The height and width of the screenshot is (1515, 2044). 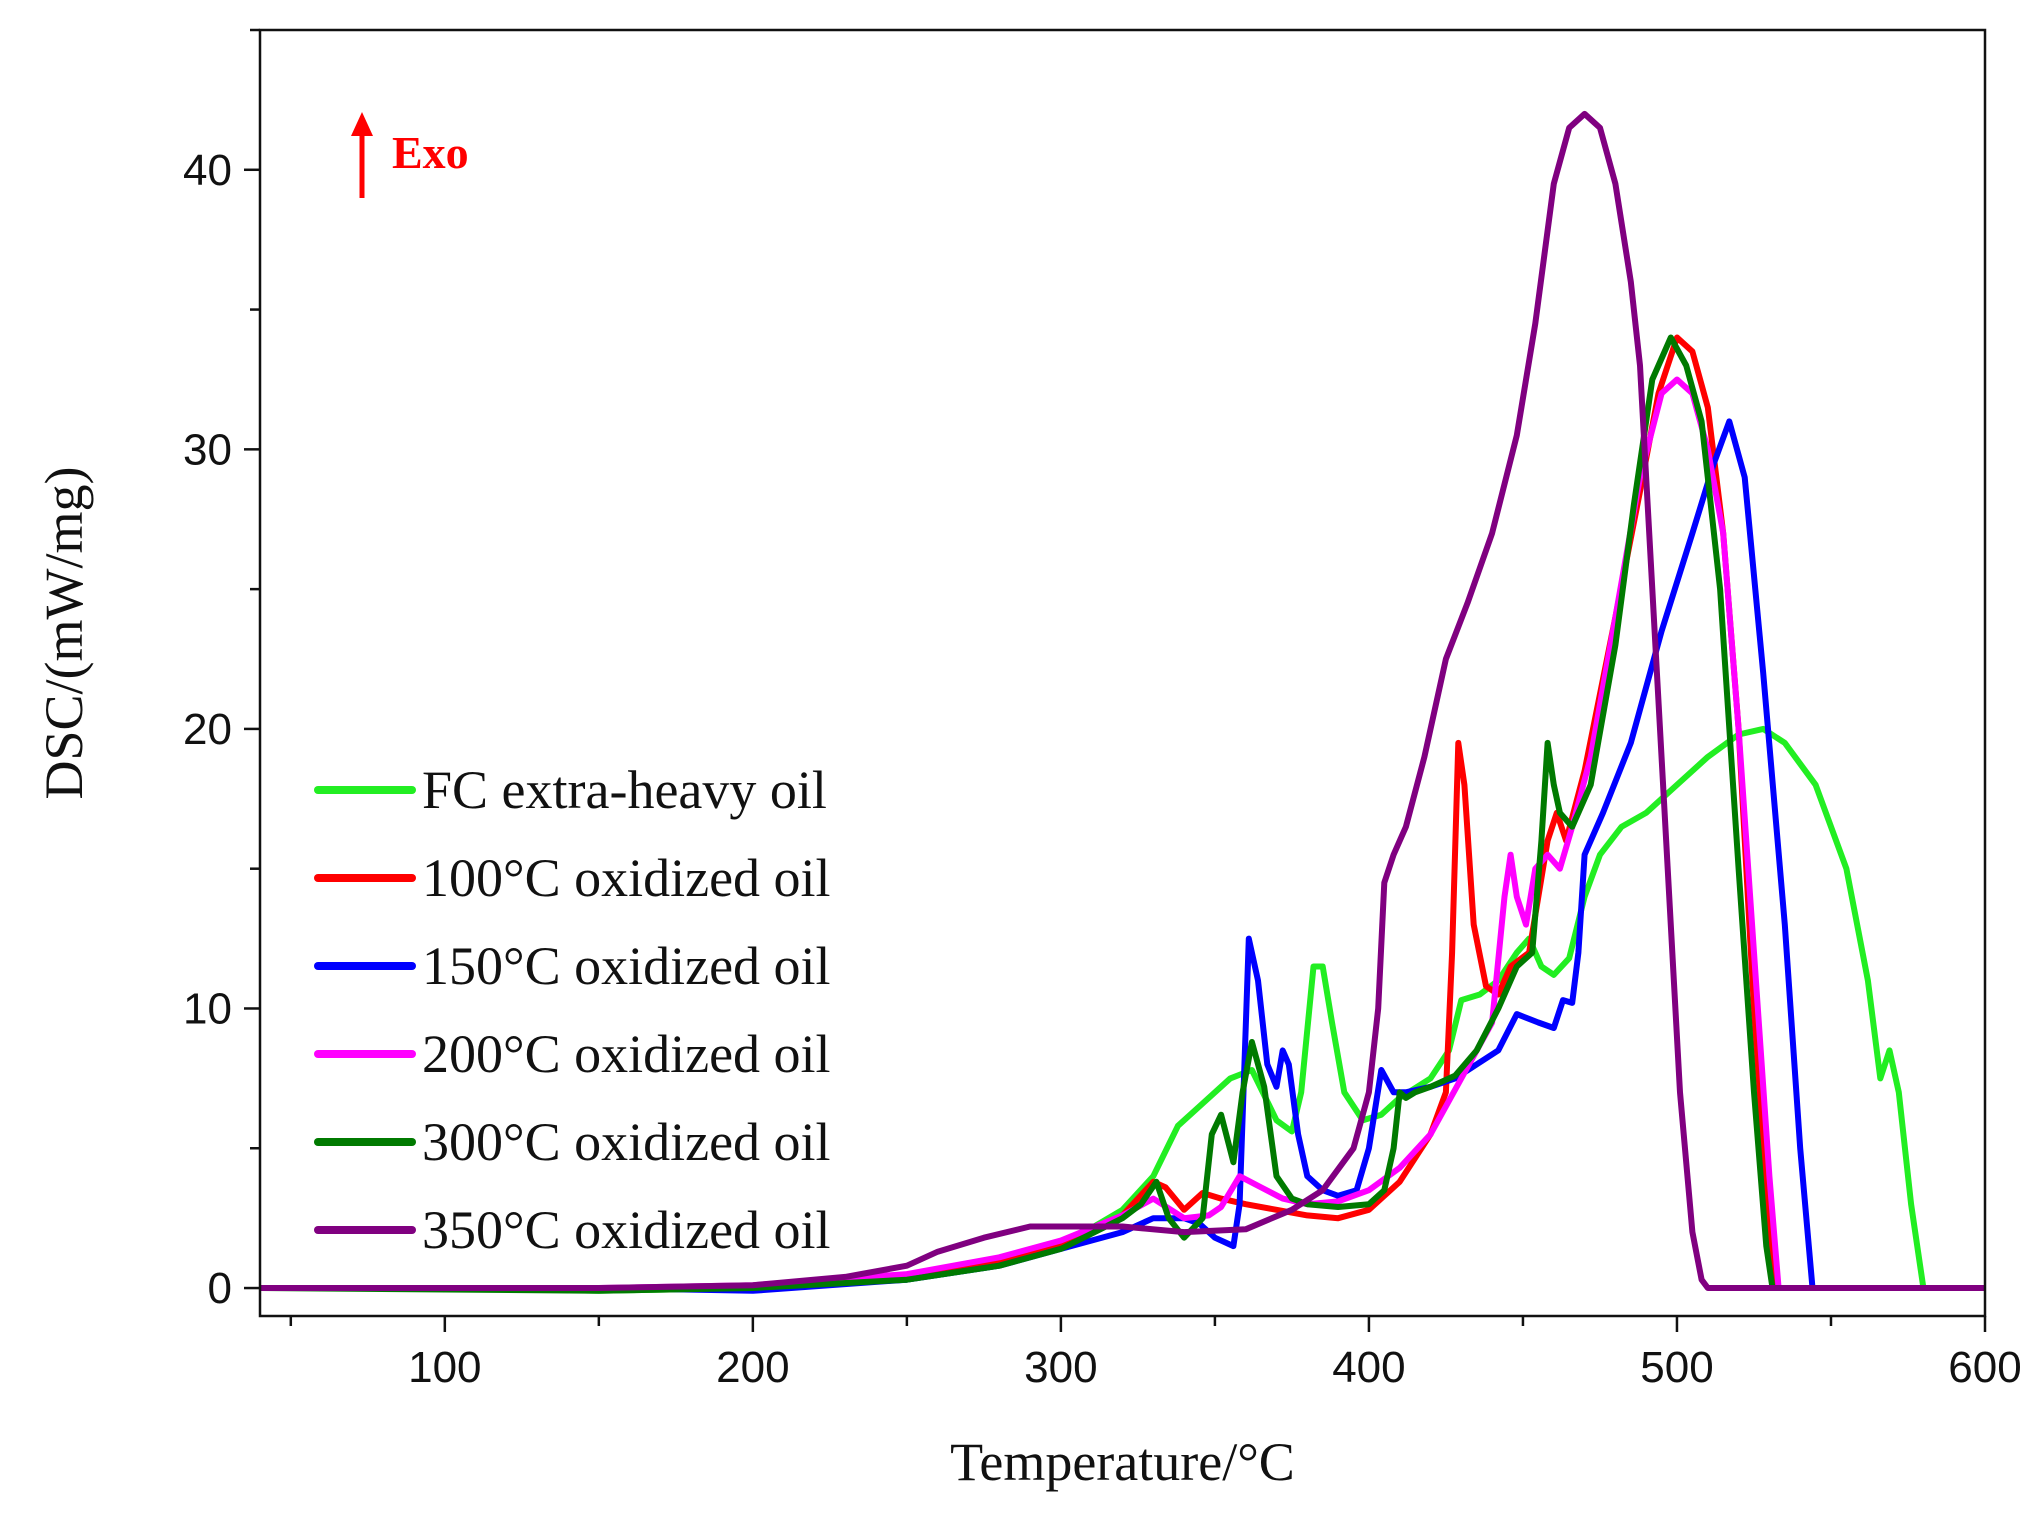 I want to click on x-tick-label: 600, so click(x=1984, y=1367).